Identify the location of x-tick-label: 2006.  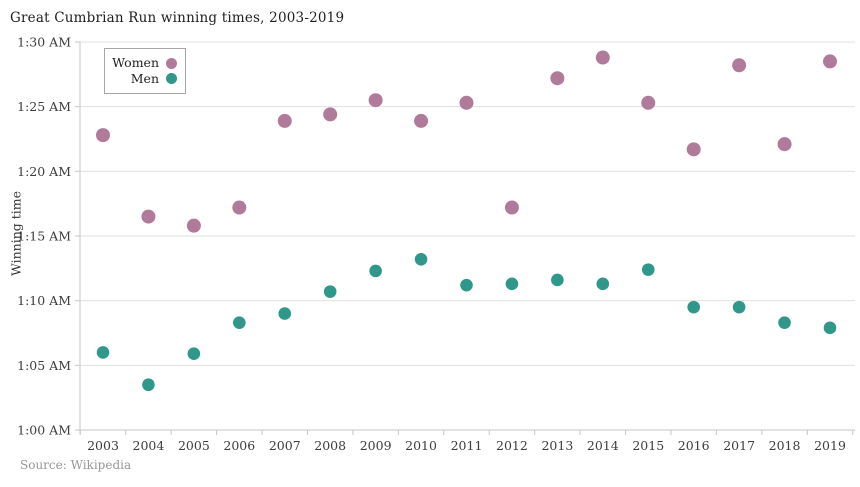
(239, 445).